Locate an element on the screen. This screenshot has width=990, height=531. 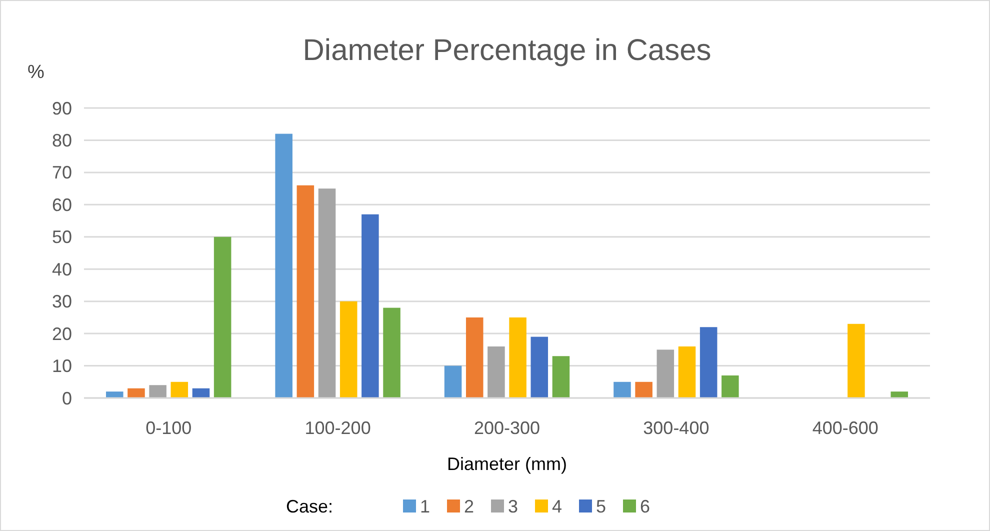
chart-title: Diameter Percentage in Cases is located at coordinates (507, 50).